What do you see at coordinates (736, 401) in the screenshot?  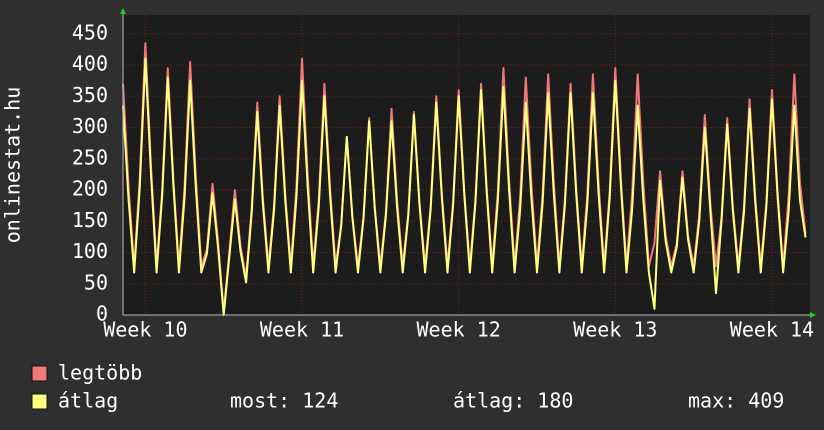 I see `legend-stat: max: 409` at bounding box center [736, 401].